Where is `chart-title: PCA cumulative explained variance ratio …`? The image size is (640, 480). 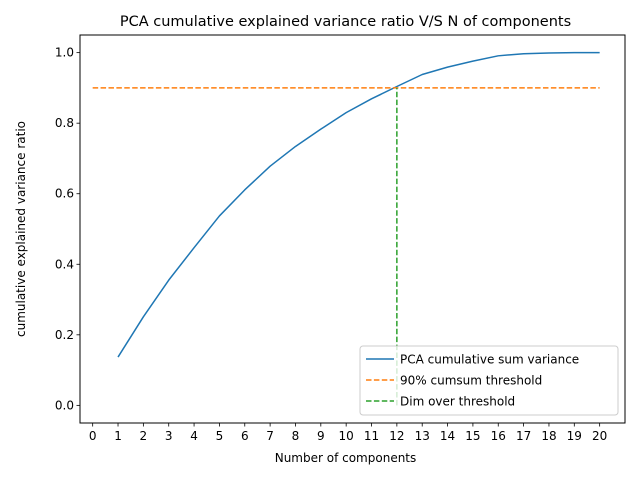
chart-title: PCA cumulative explained variance ratio … is located at coordinates (345, 22).